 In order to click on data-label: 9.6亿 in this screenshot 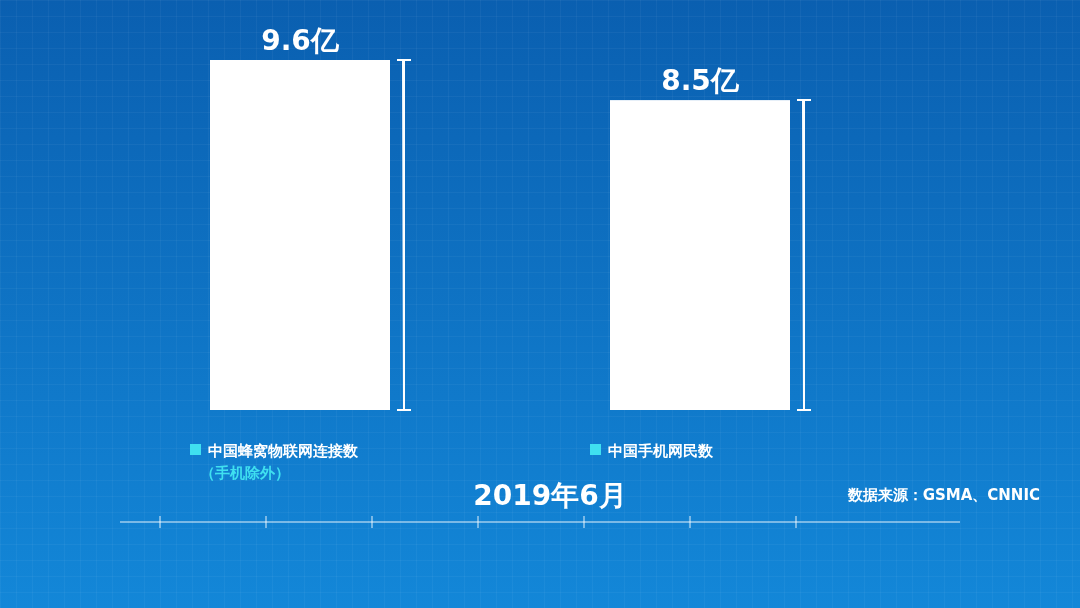, I will do `click(300, 40)`.